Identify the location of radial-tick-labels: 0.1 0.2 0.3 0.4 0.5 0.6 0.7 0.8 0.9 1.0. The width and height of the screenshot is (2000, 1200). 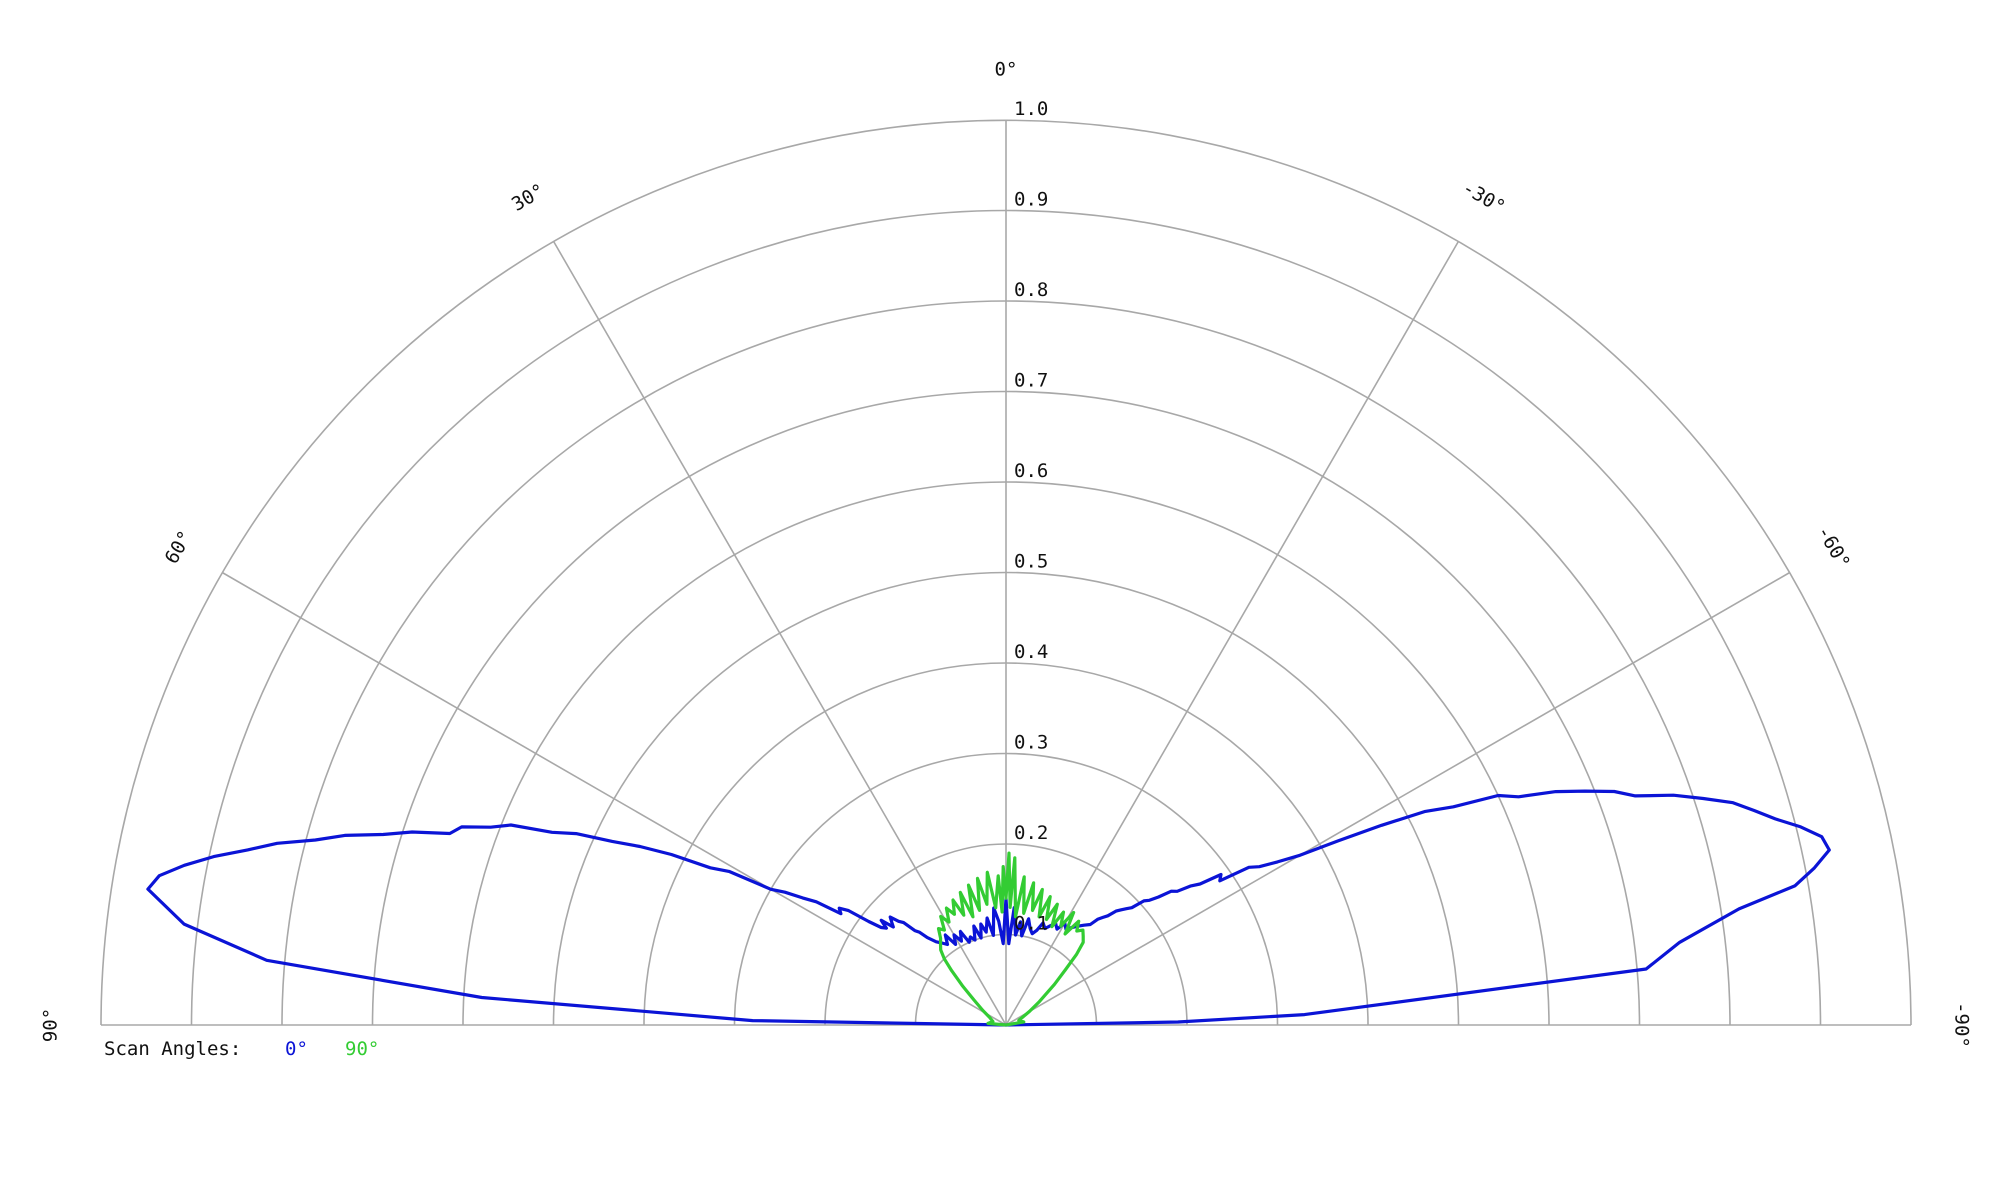
(1031, 516).